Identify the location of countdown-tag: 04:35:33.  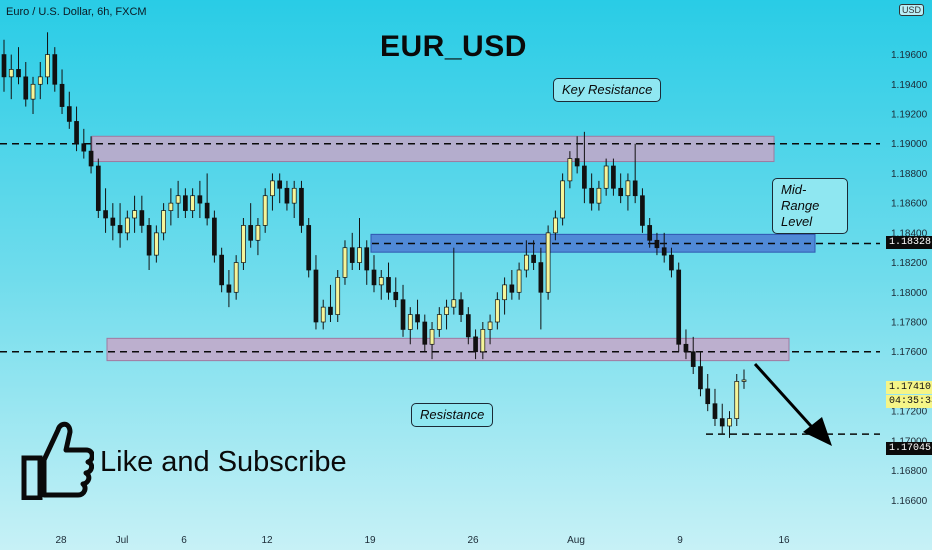
(909, 401).